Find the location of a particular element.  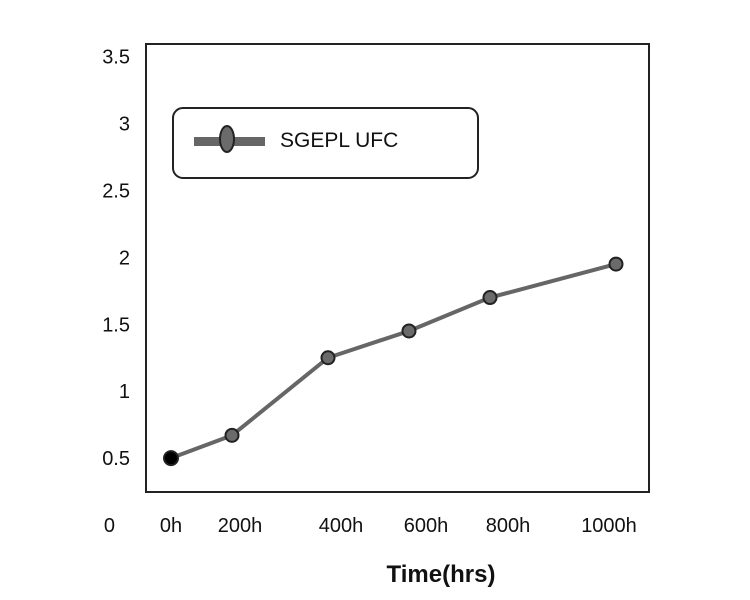

y-tick-label: 0.5 is located at coordinates (116, 459).